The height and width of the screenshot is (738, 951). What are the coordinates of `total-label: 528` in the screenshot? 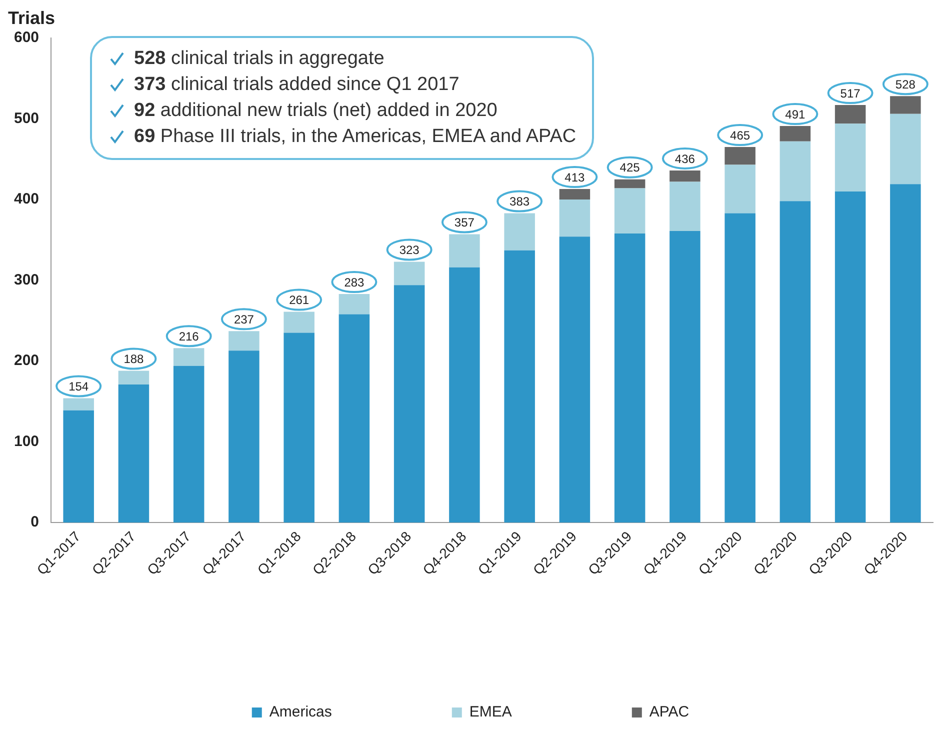 It's located at (905, 84).